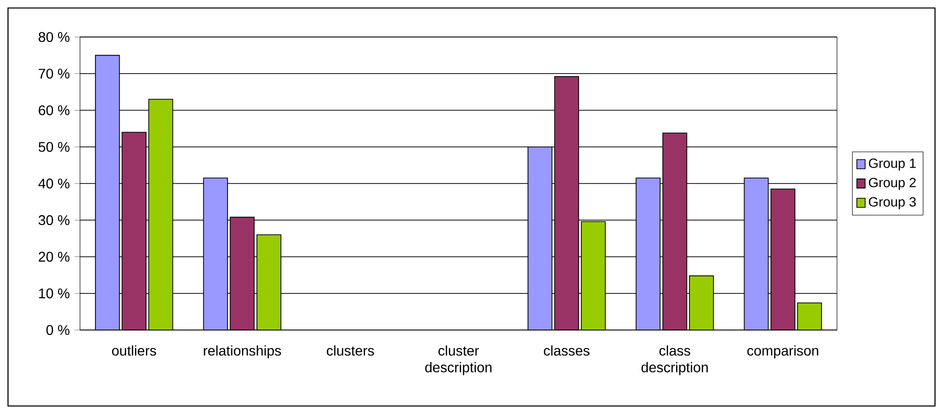  I want to click on y-tick-label: 30 %, so click(54, 220).